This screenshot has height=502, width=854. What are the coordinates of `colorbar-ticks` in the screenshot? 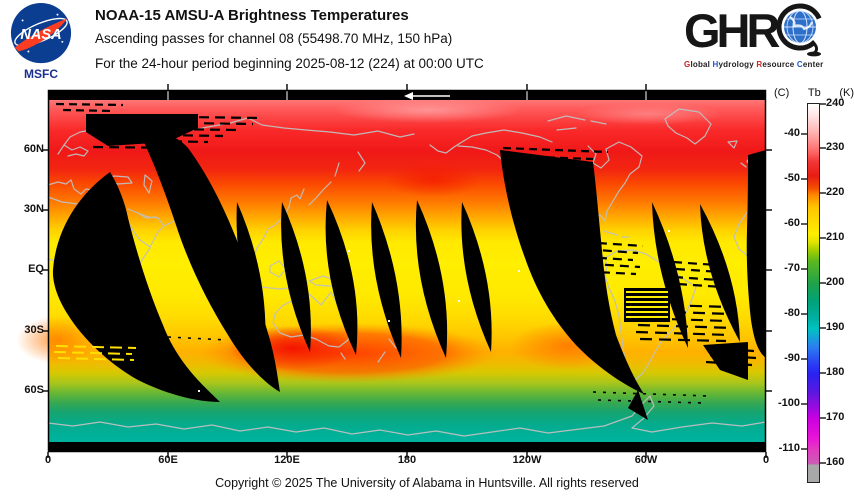 It's located at (813, 283).